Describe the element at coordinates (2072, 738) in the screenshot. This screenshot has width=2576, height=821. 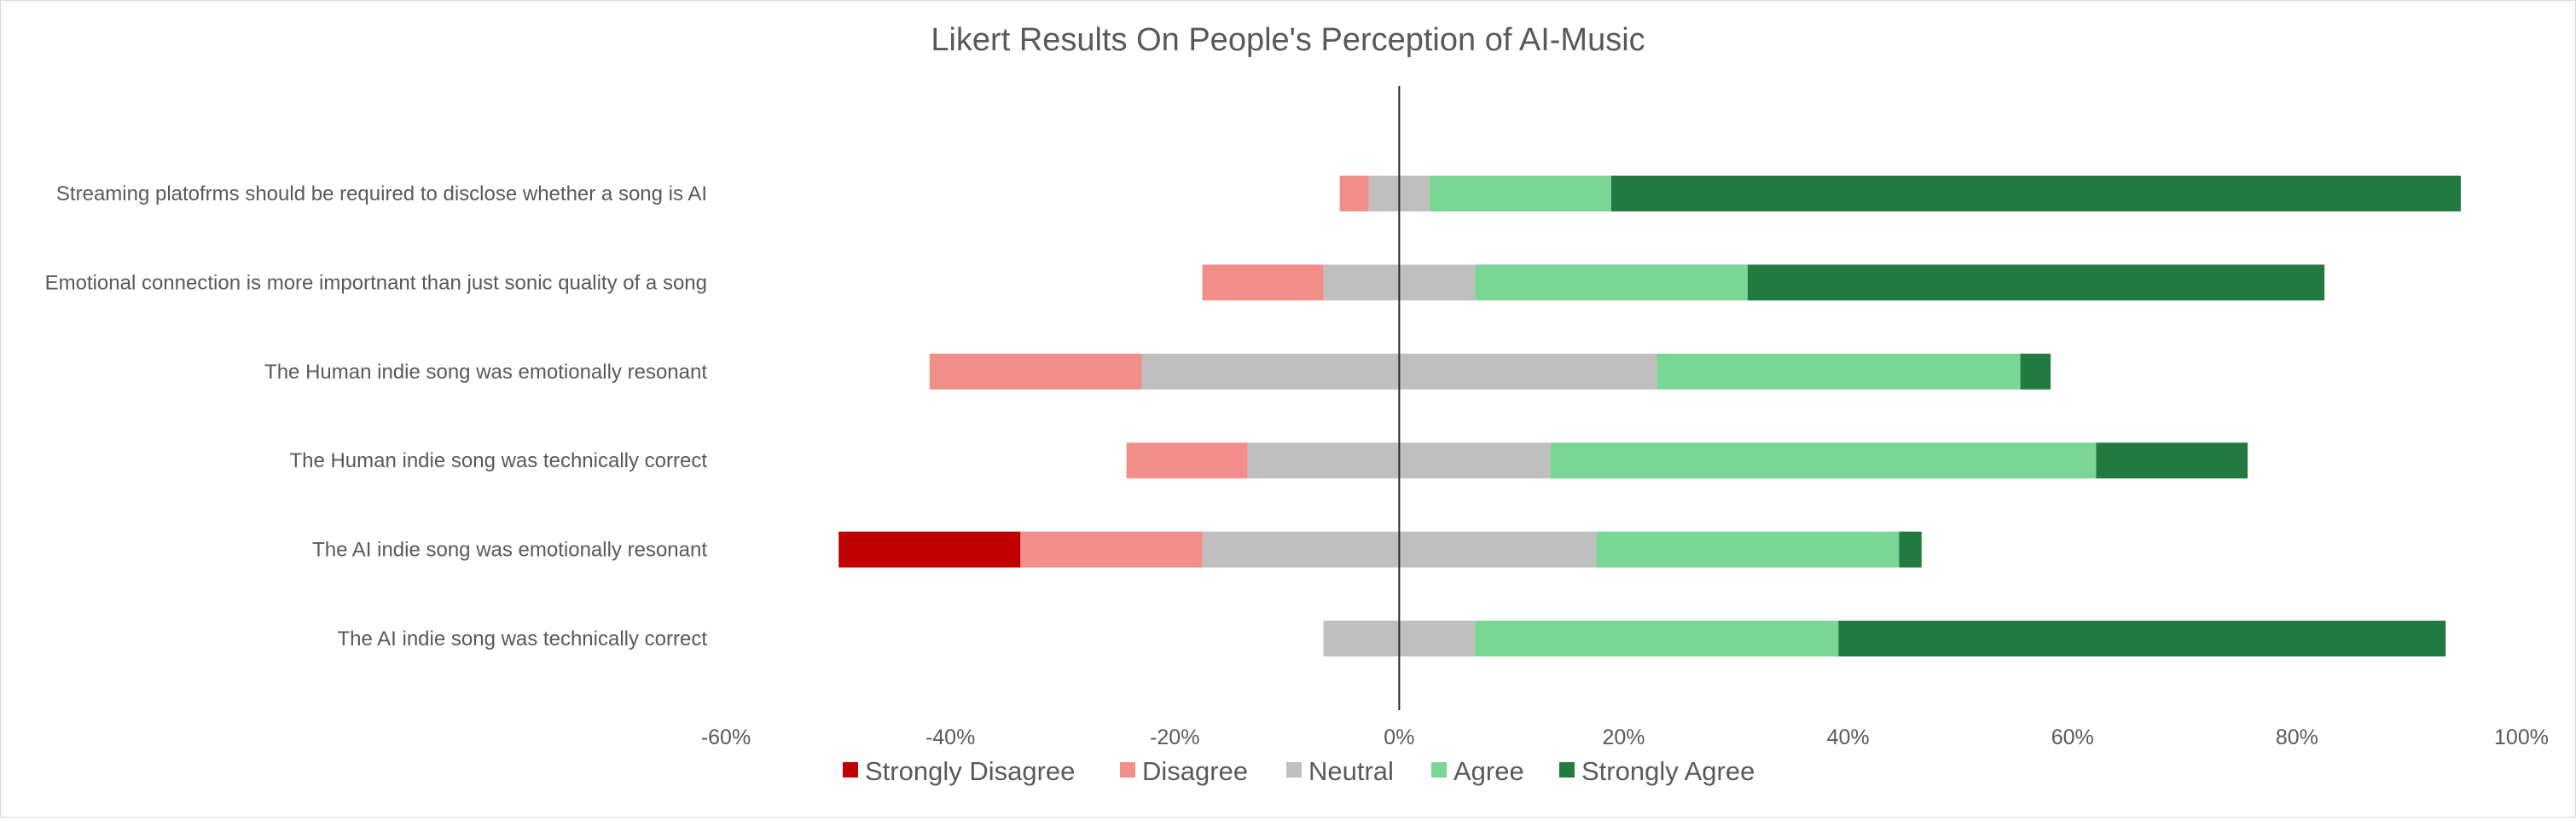
I see `x-tick-label: 60%` at that location.